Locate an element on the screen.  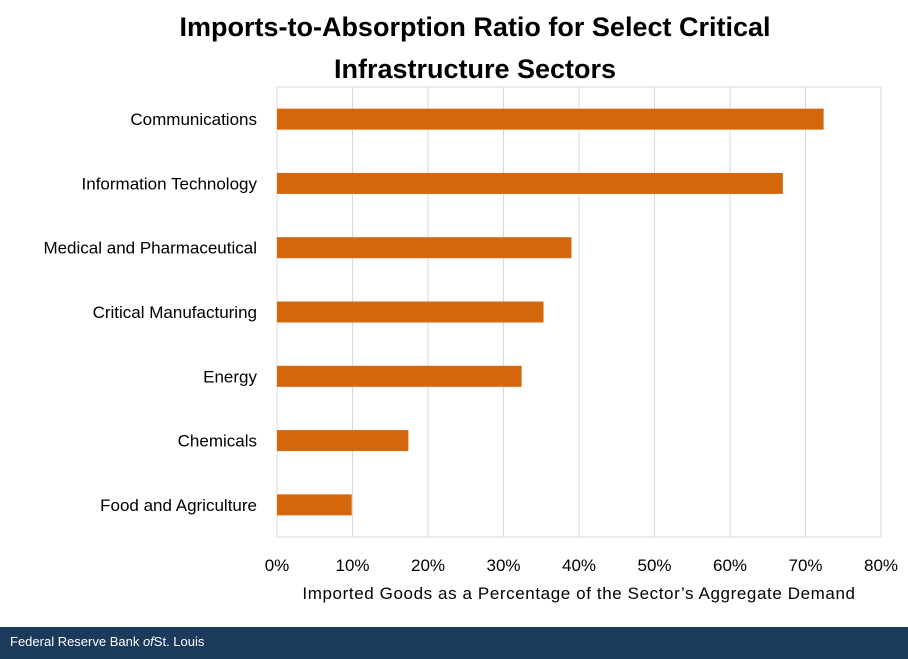
category-label: Food and Agriculture is located at coordinates (178, 505).